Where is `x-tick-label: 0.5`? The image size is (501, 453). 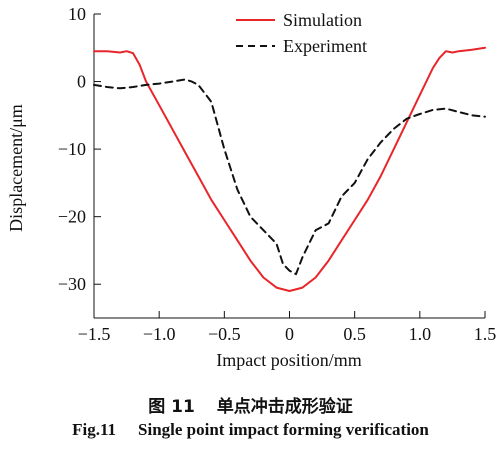 x-tick-label: 0.5 is located at coordinates (354, 334).